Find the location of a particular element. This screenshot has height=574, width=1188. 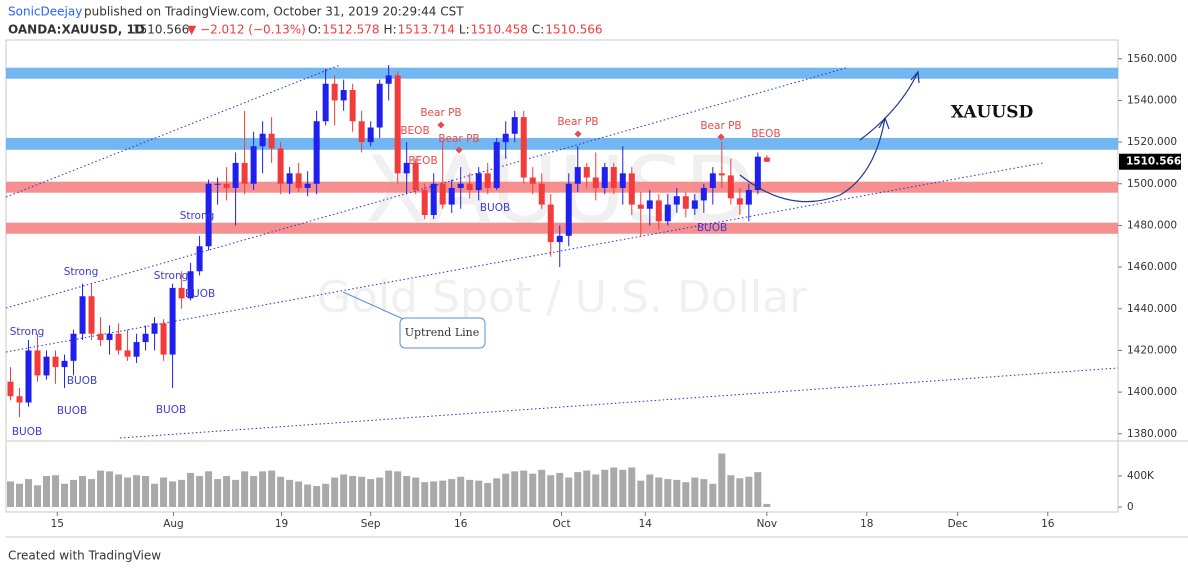

x-tick-label: Dec is located at coordinates (958, 524).